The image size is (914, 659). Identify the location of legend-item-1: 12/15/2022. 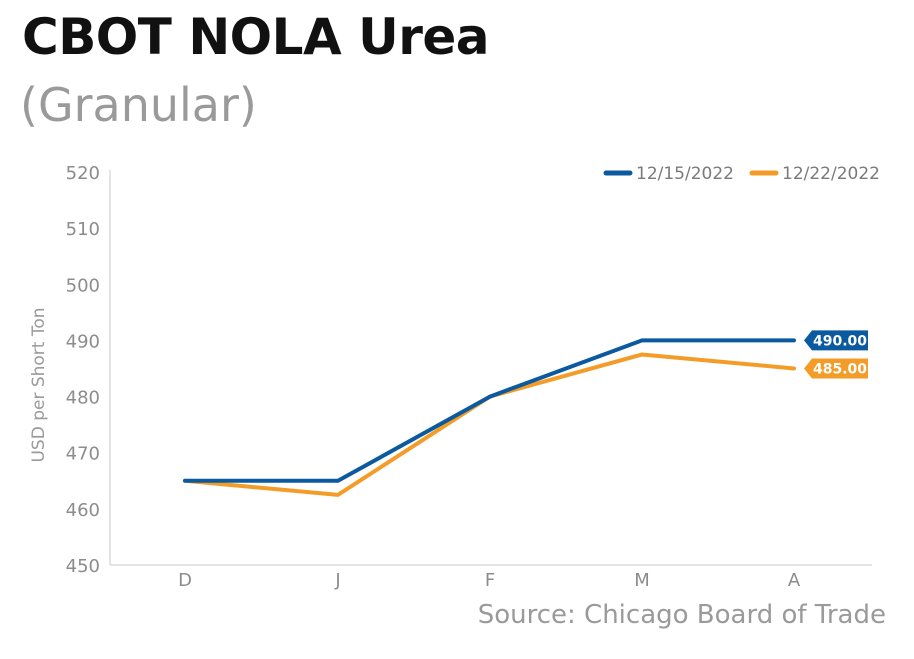
(668, 174).